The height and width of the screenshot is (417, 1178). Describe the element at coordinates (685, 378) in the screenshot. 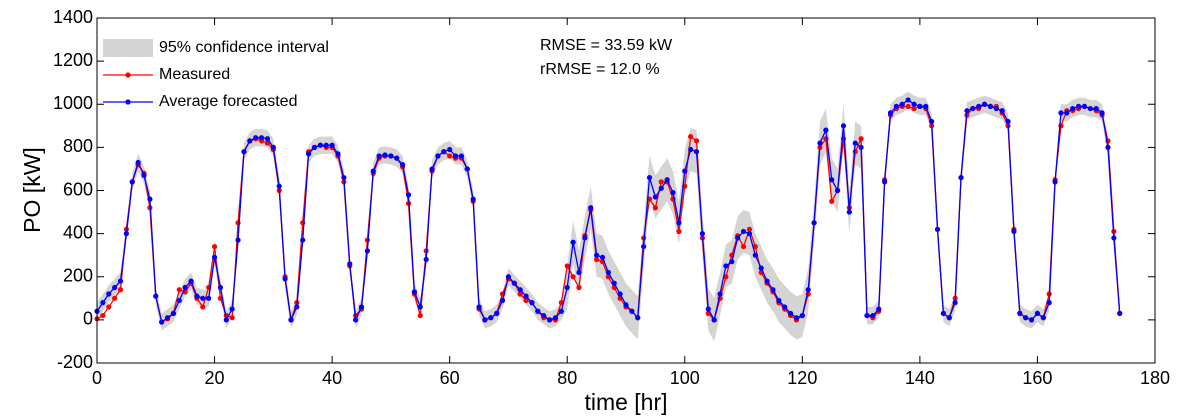

I see `x-tick-label: 100` at that location.